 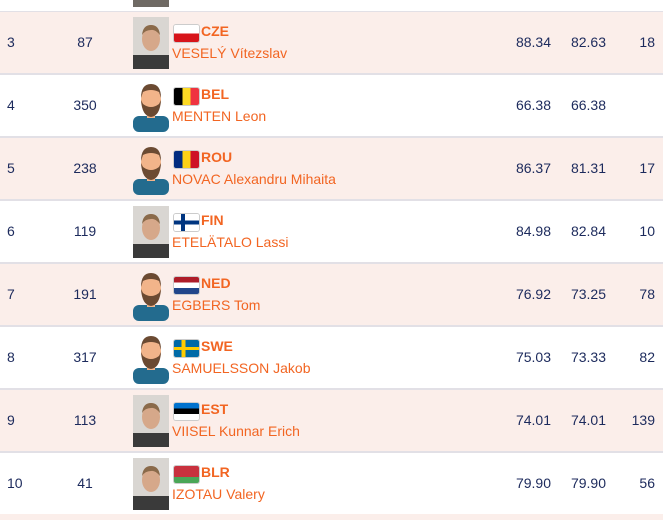 What do you see at coordinates (11, 42) in the screenshot?
I see `rank: 3` at bounding box center [11, 42].